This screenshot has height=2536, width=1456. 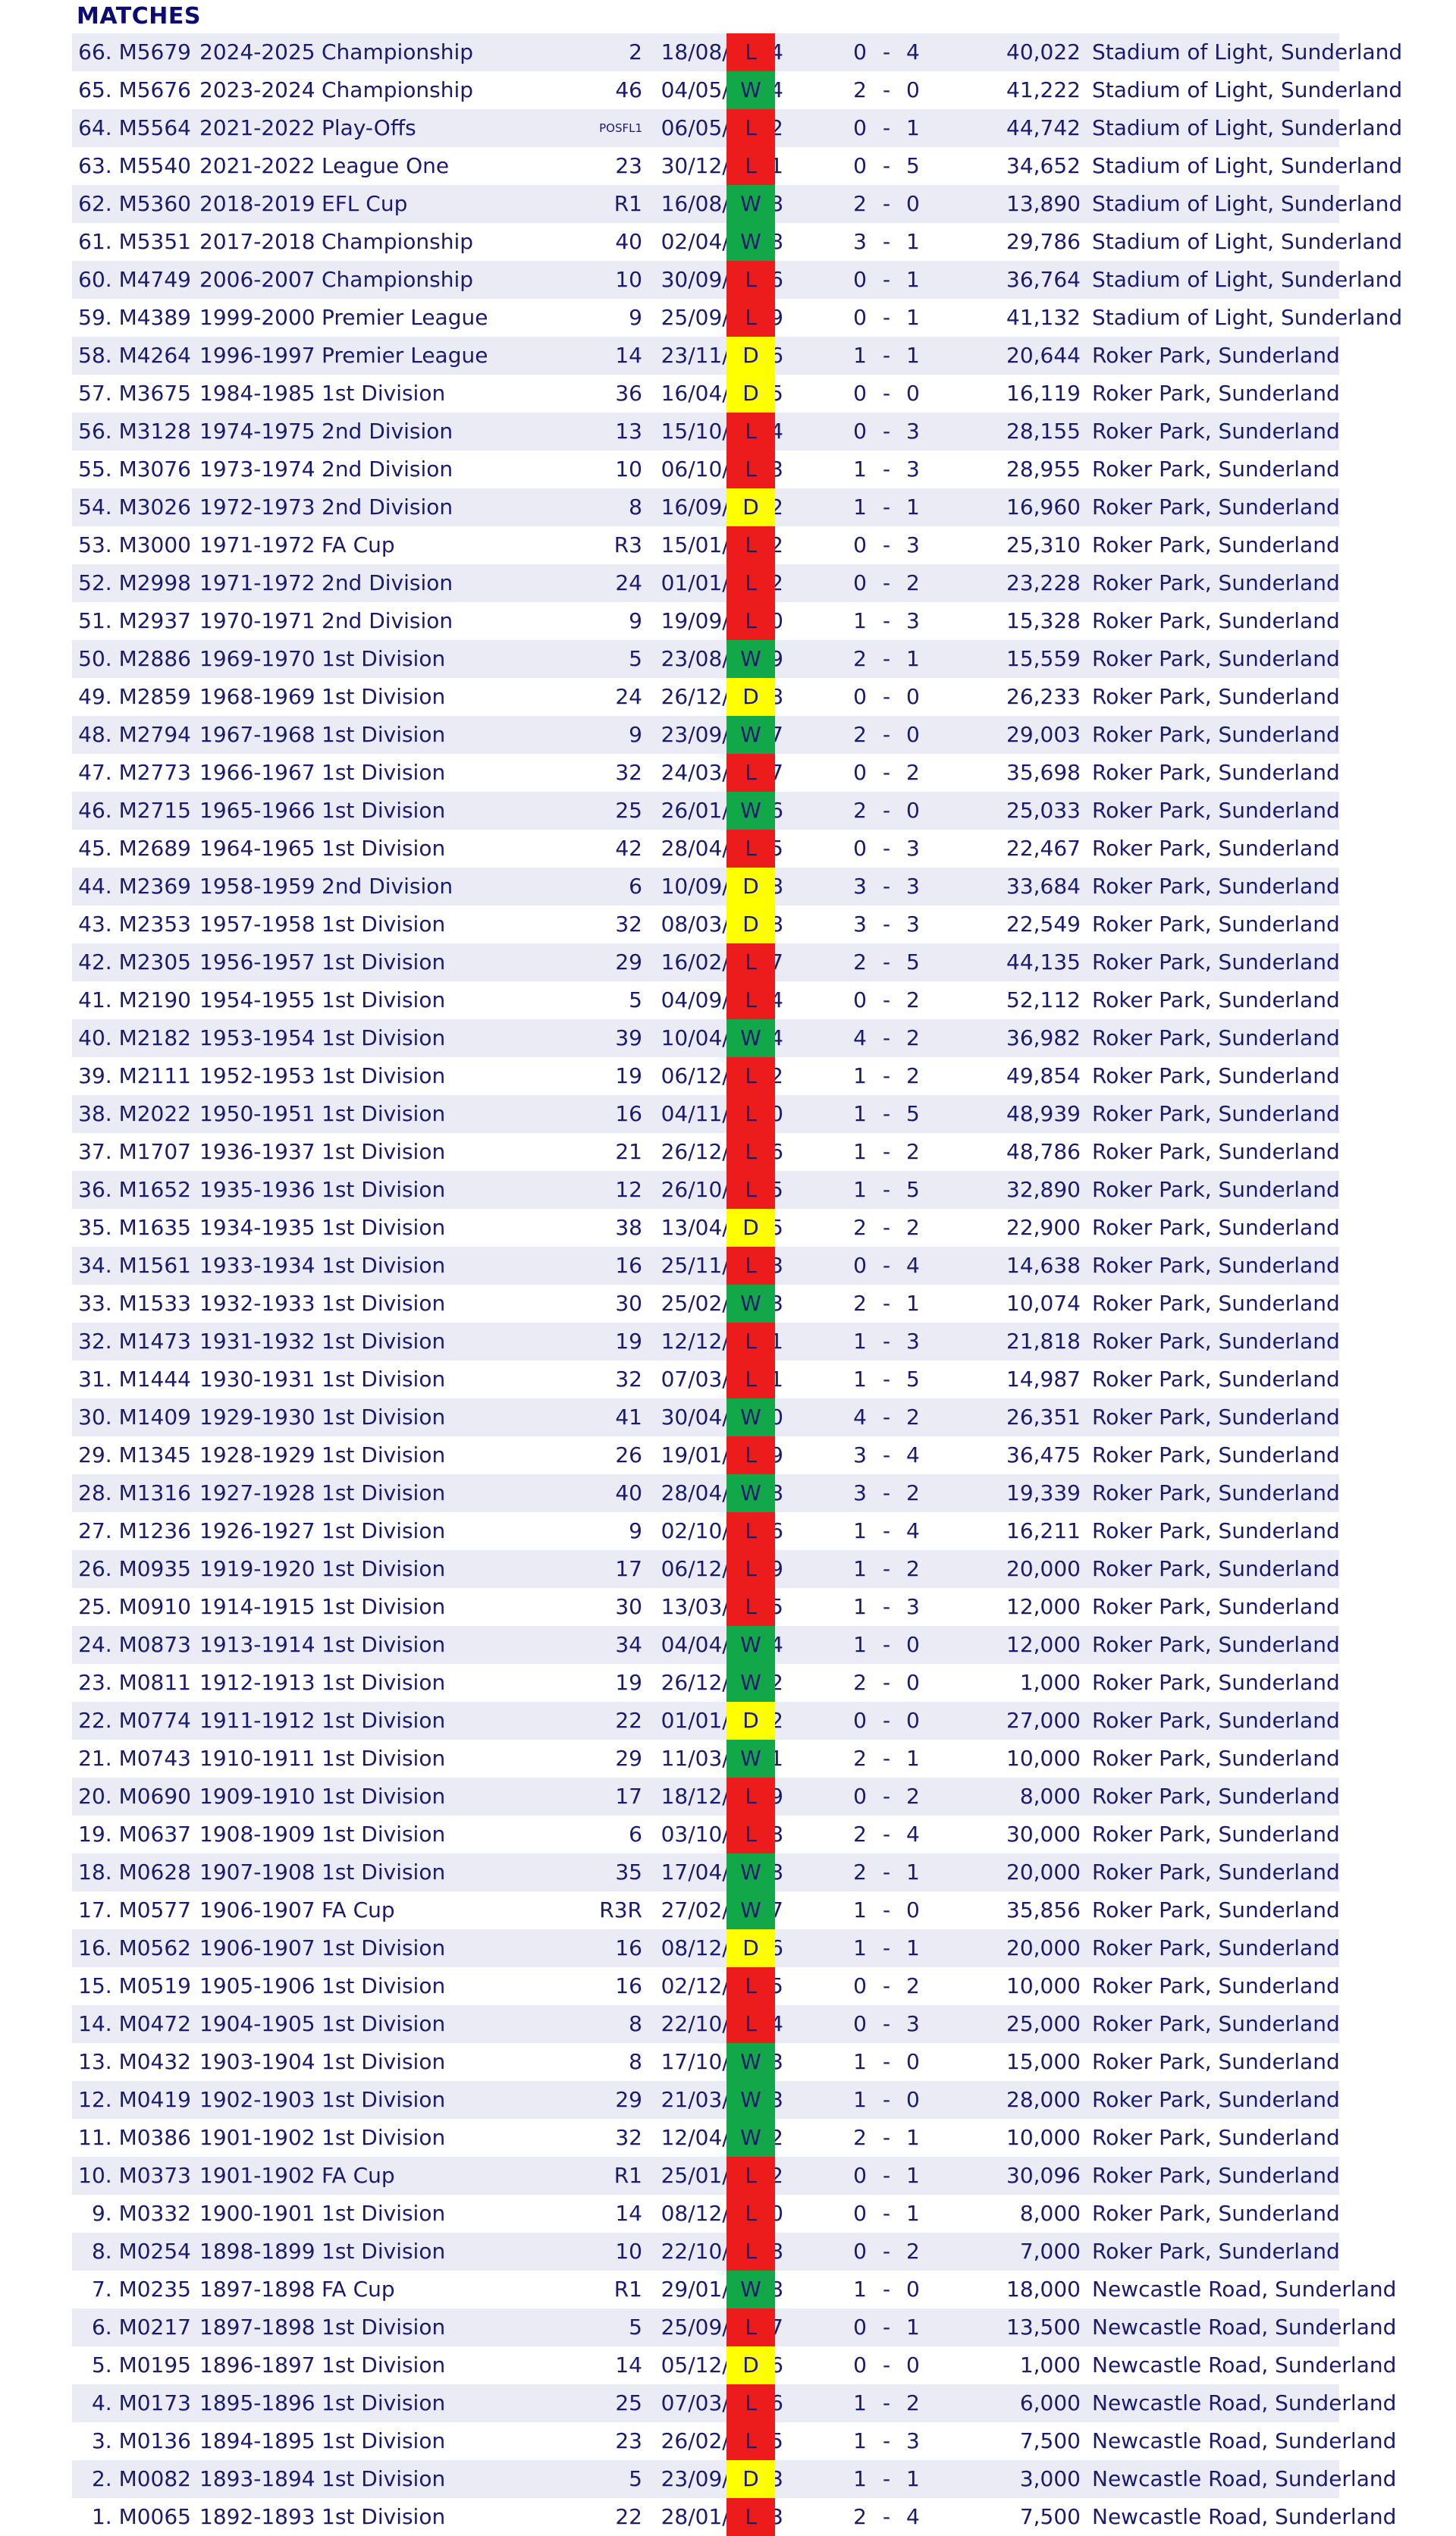 I want to click on match-id-link: M4389, so click(x=154, y=317).